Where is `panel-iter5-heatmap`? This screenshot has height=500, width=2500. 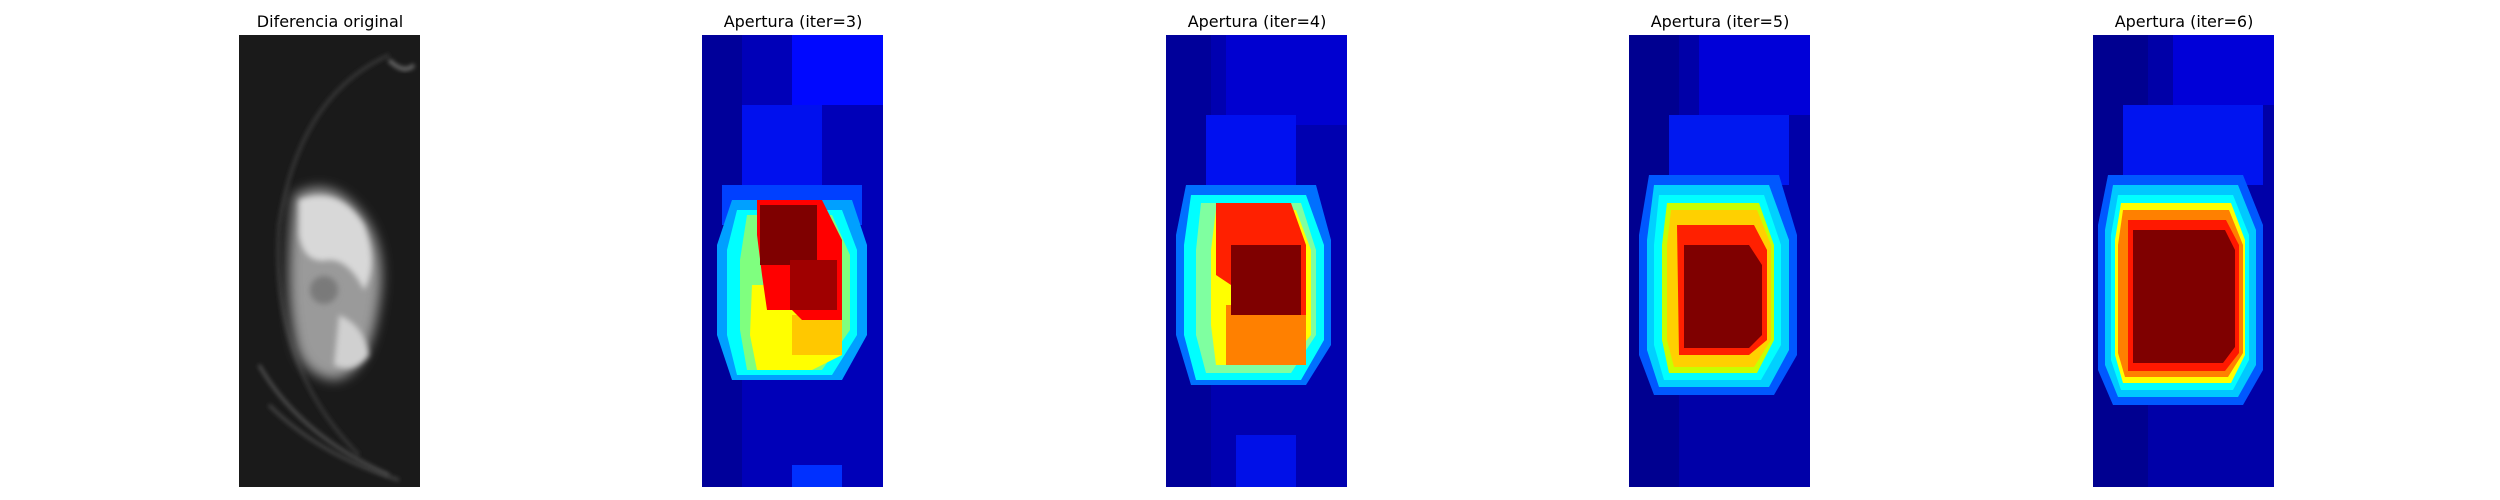 panel-iter5-heatmap is located at coordinates (1719, 261).